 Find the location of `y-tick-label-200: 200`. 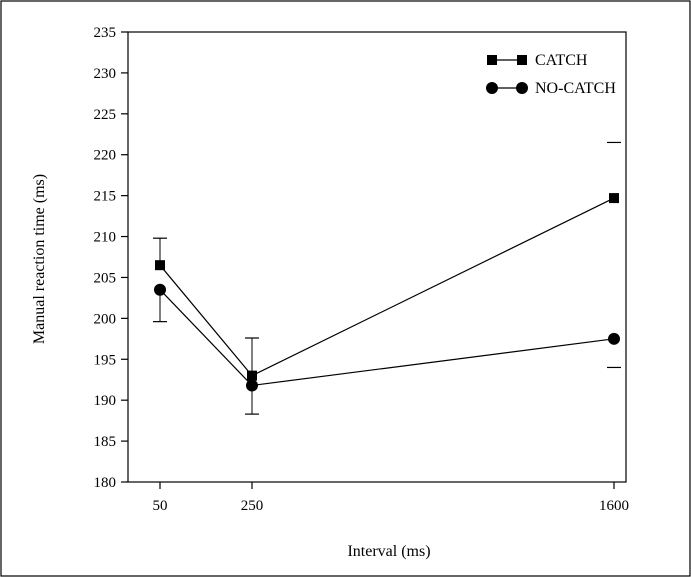

y-tick-label-200: 200 is located at coordinates (105, 319).